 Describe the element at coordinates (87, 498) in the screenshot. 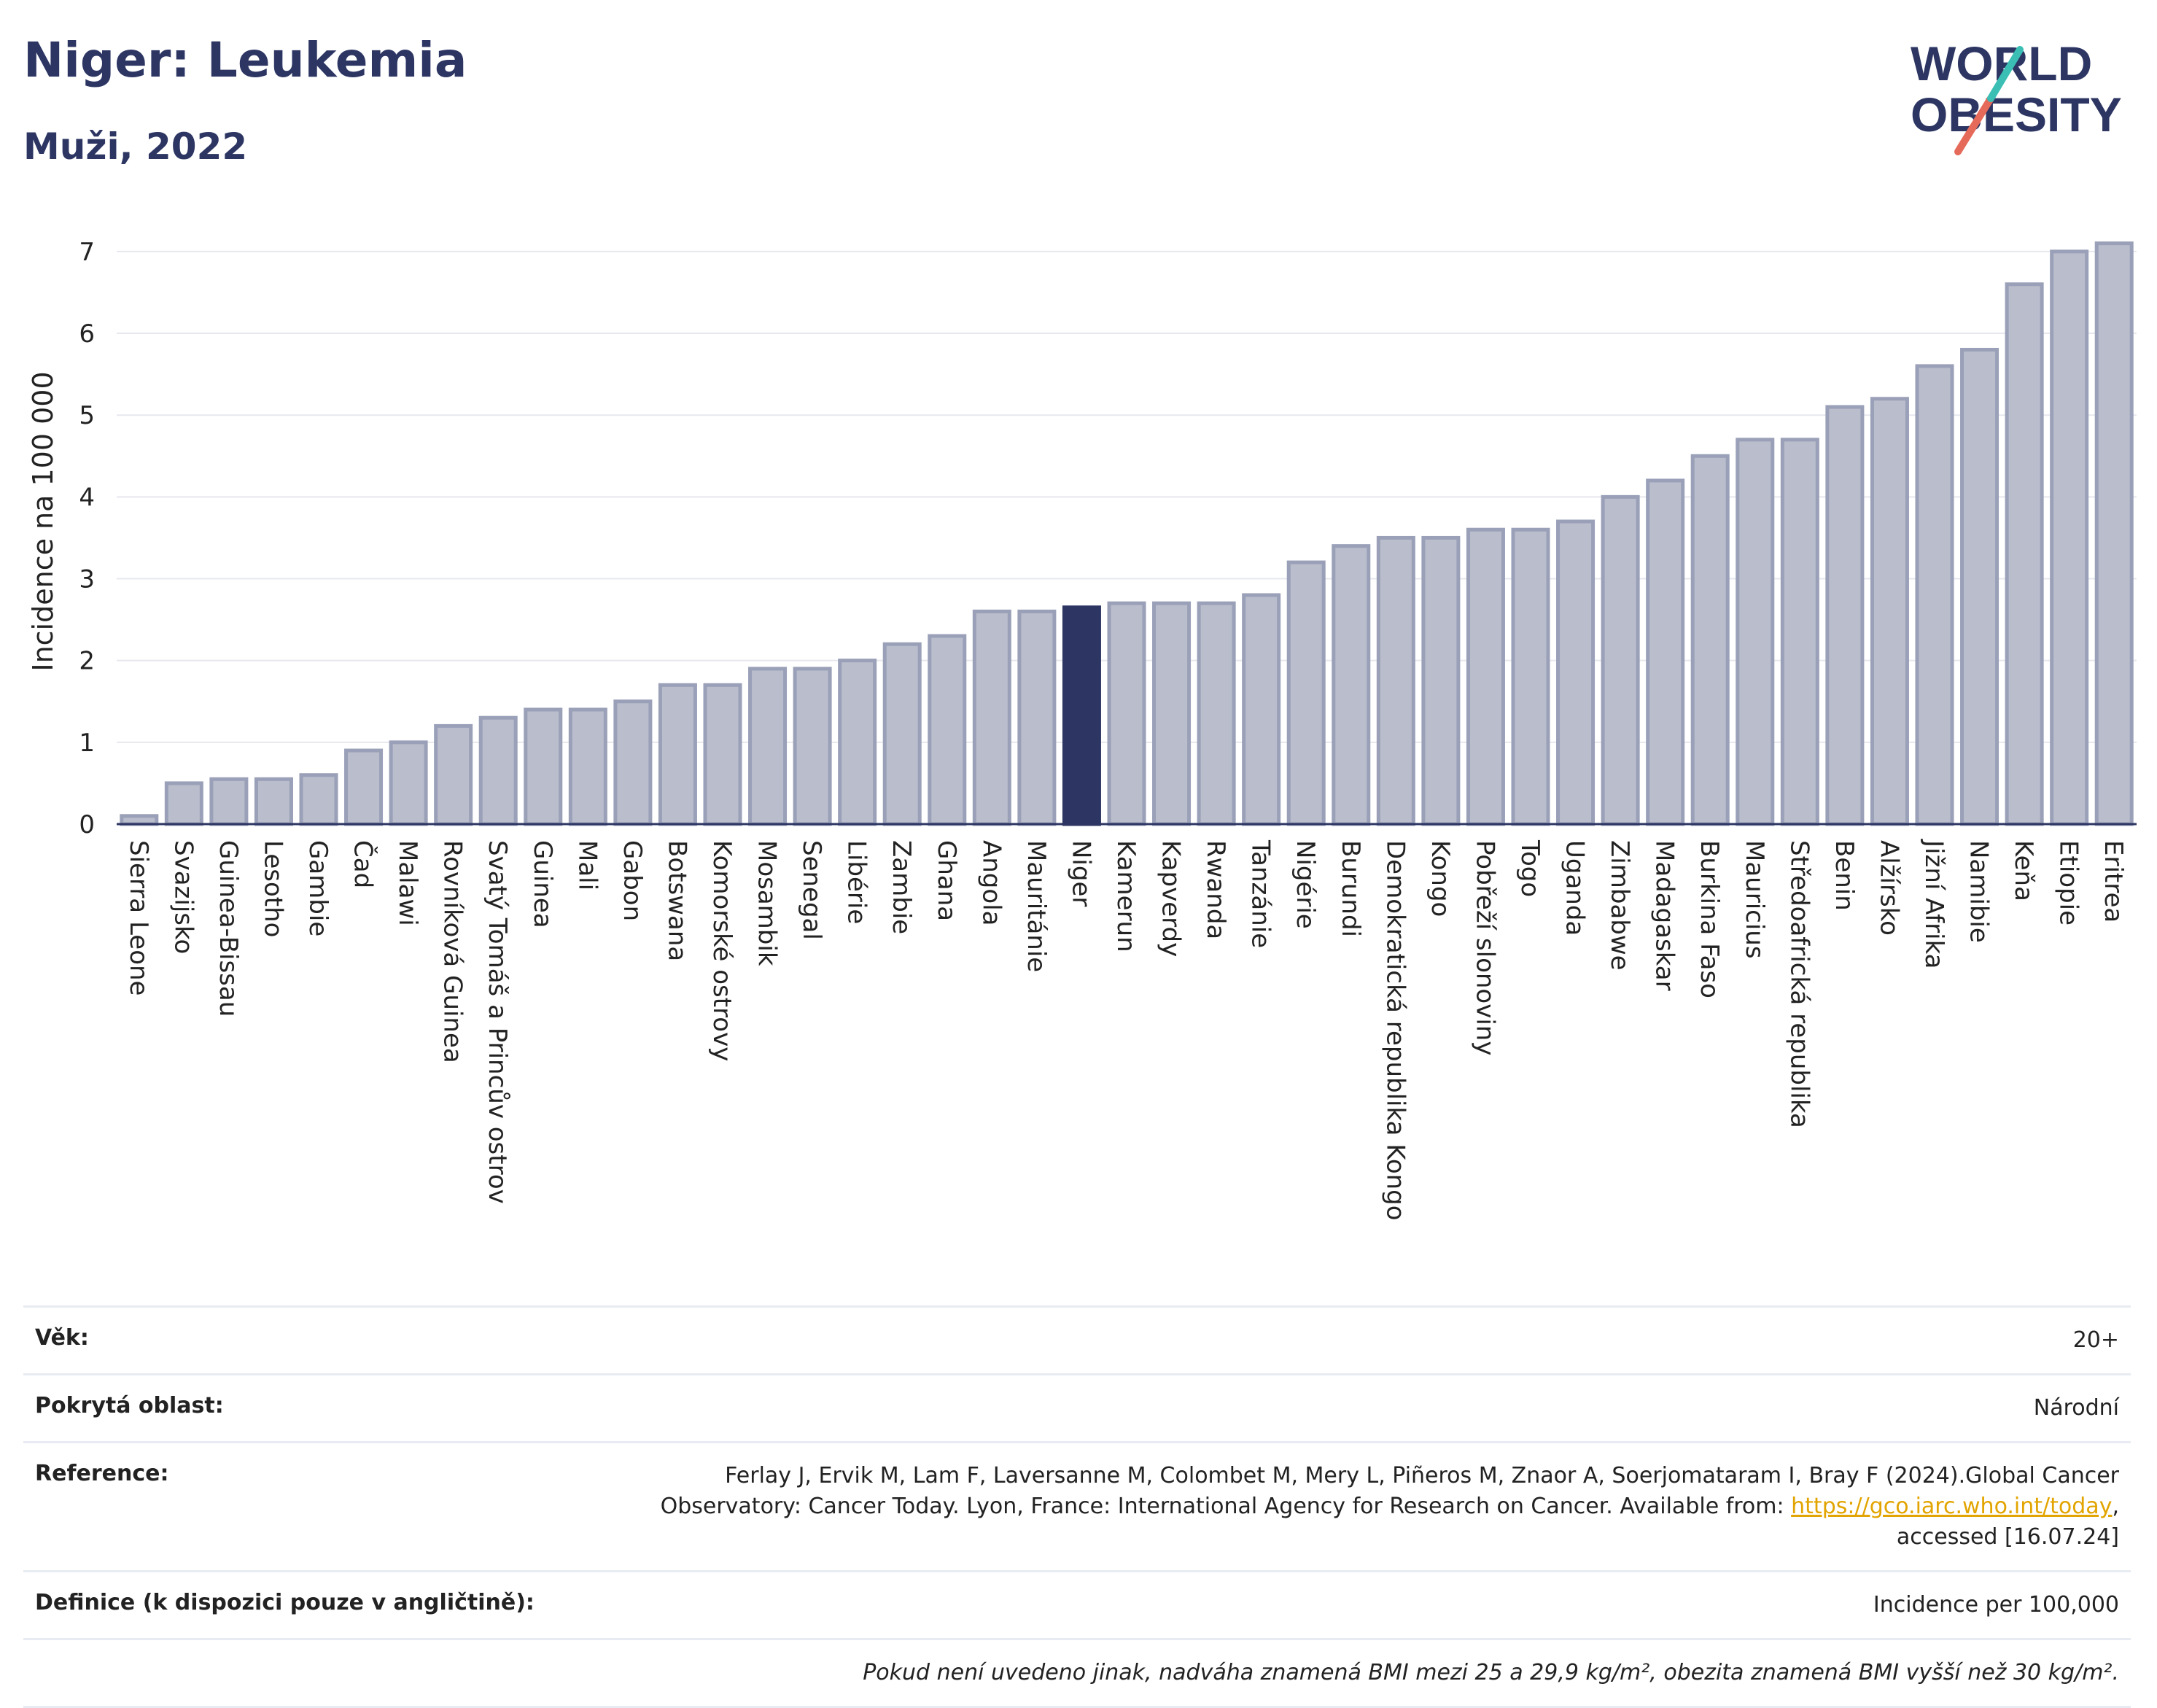

I see `y-tick-label: 4` at that location.